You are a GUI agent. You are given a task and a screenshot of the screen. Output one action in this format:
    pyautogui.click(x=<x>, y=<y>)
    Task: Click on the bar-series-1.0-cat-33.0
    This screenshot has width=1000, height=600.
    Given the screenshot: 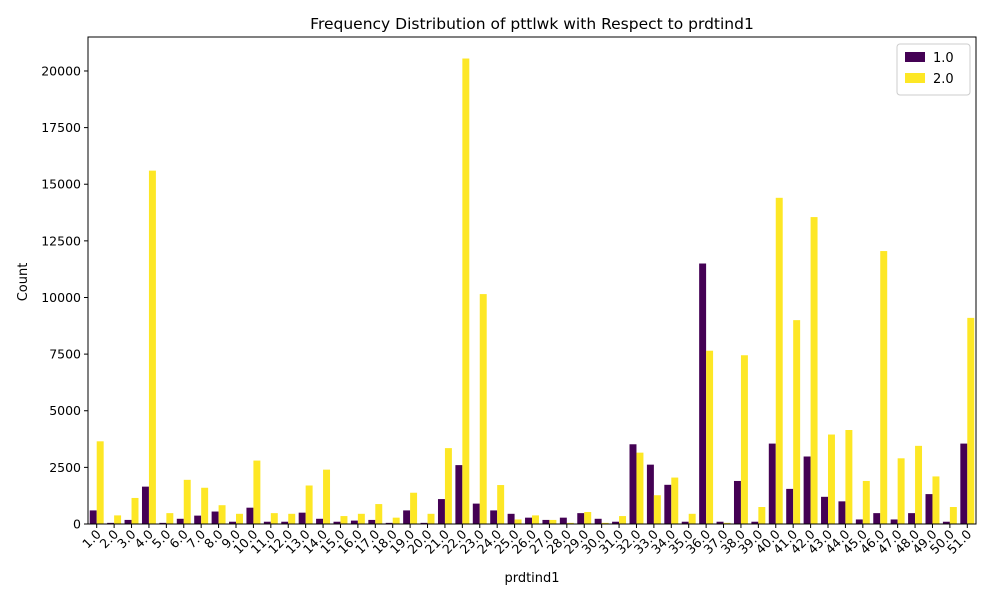 What is the action you would take?
    pyautogui.click(x=650, y=494)
    